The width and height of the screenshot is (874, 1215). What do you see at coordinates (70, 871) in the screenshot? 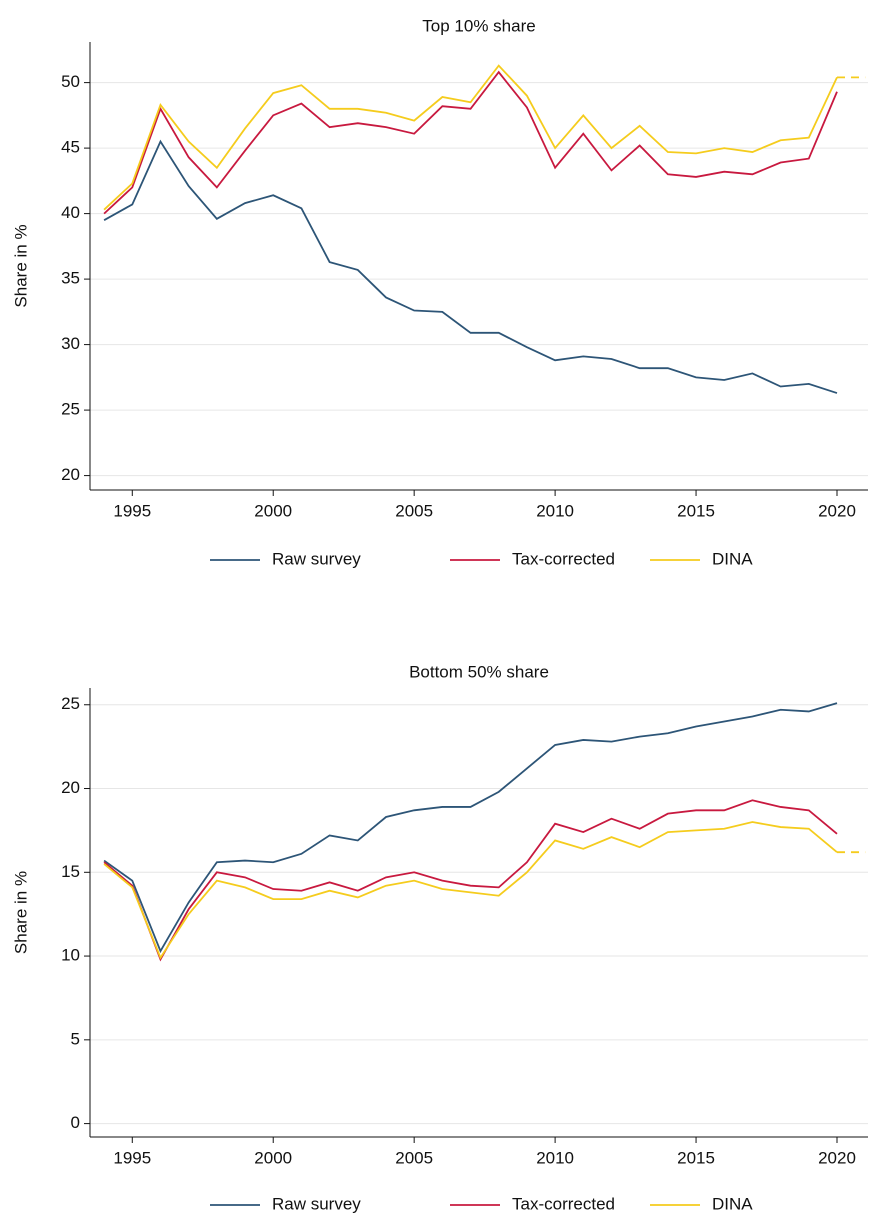
I see `y-tick-label: 15` at bounding box center [70, 871].